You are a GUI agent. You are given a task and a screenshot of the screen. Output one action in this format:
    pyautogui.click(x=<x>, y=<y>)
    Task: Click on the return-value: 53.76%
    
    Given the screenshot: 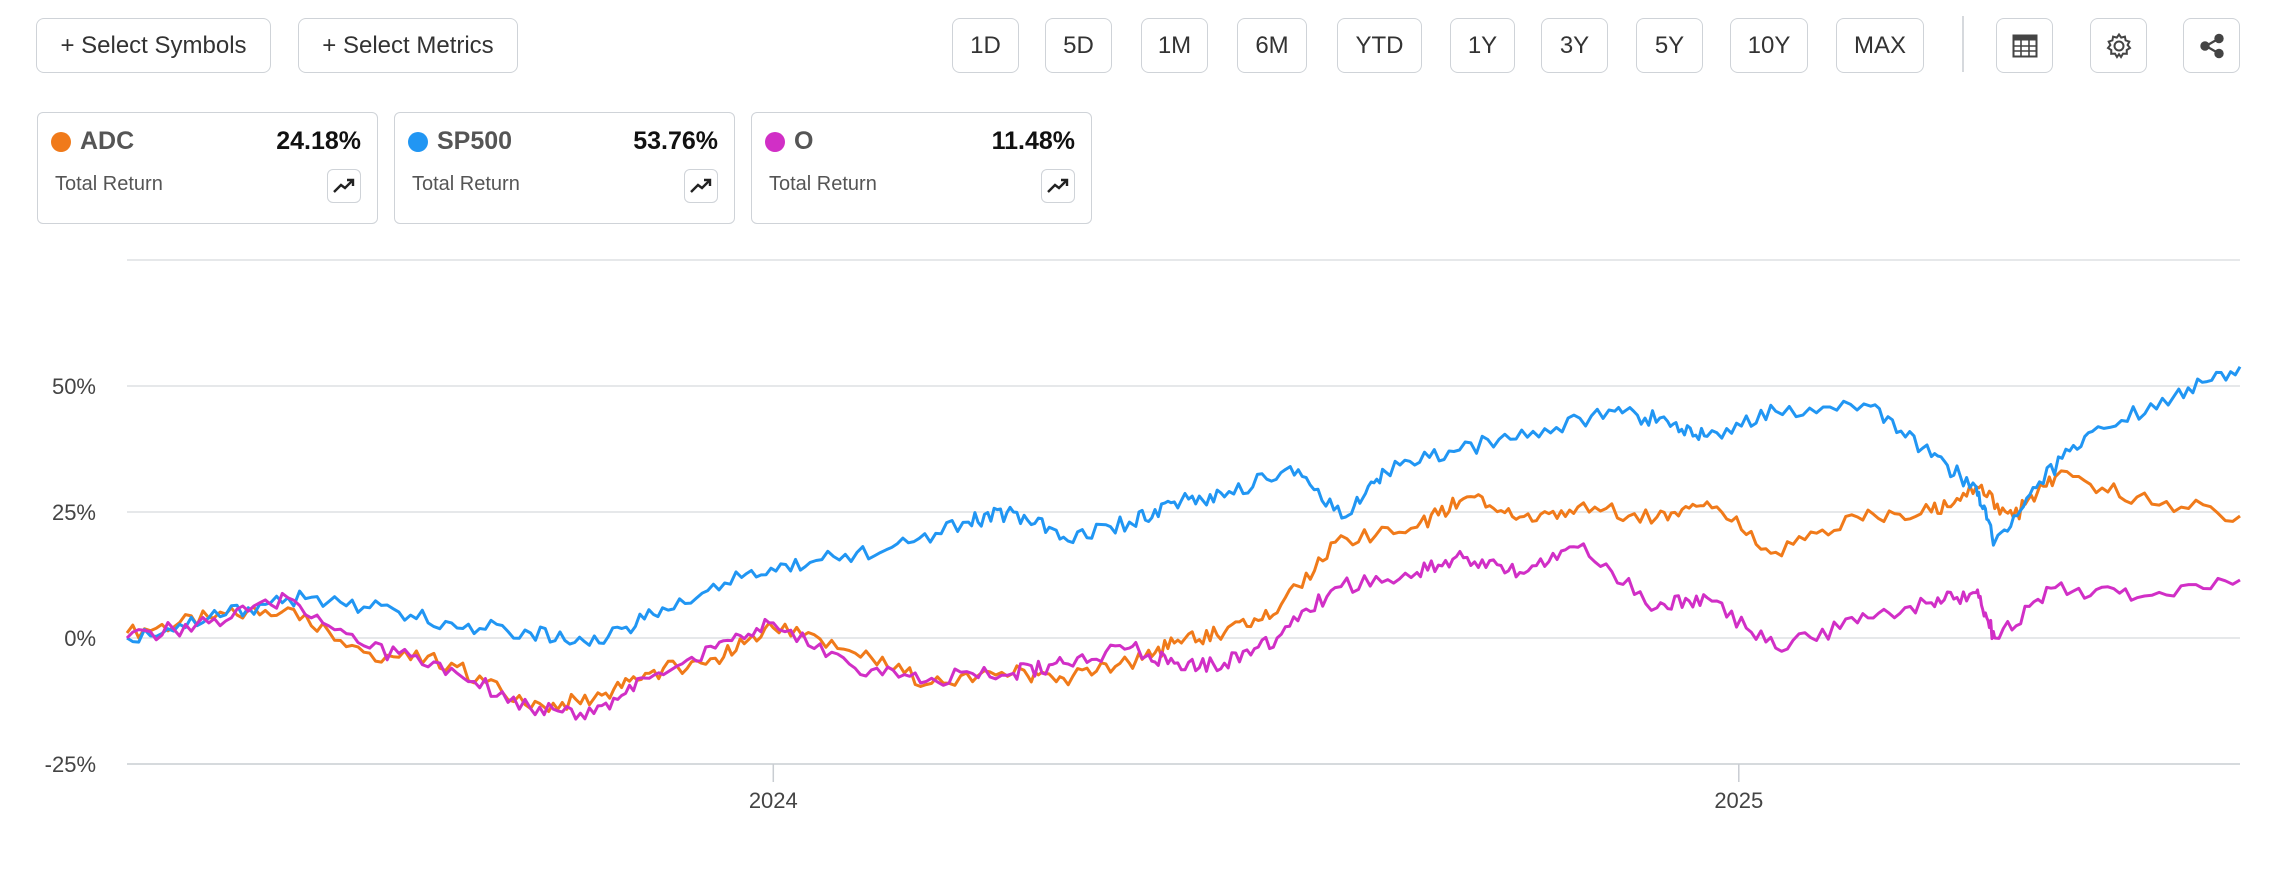 What is the action you would take?
    pyautogui.click(x=675, y=141)
    